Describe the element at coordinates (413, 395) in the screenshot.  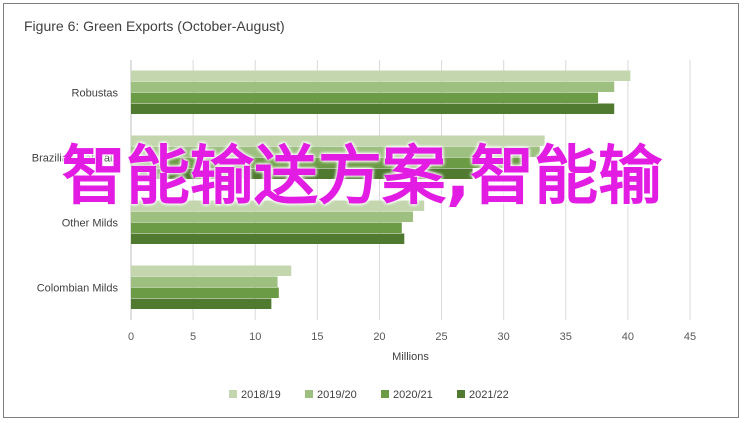
I see `legend-label: 2020/21` at that location.